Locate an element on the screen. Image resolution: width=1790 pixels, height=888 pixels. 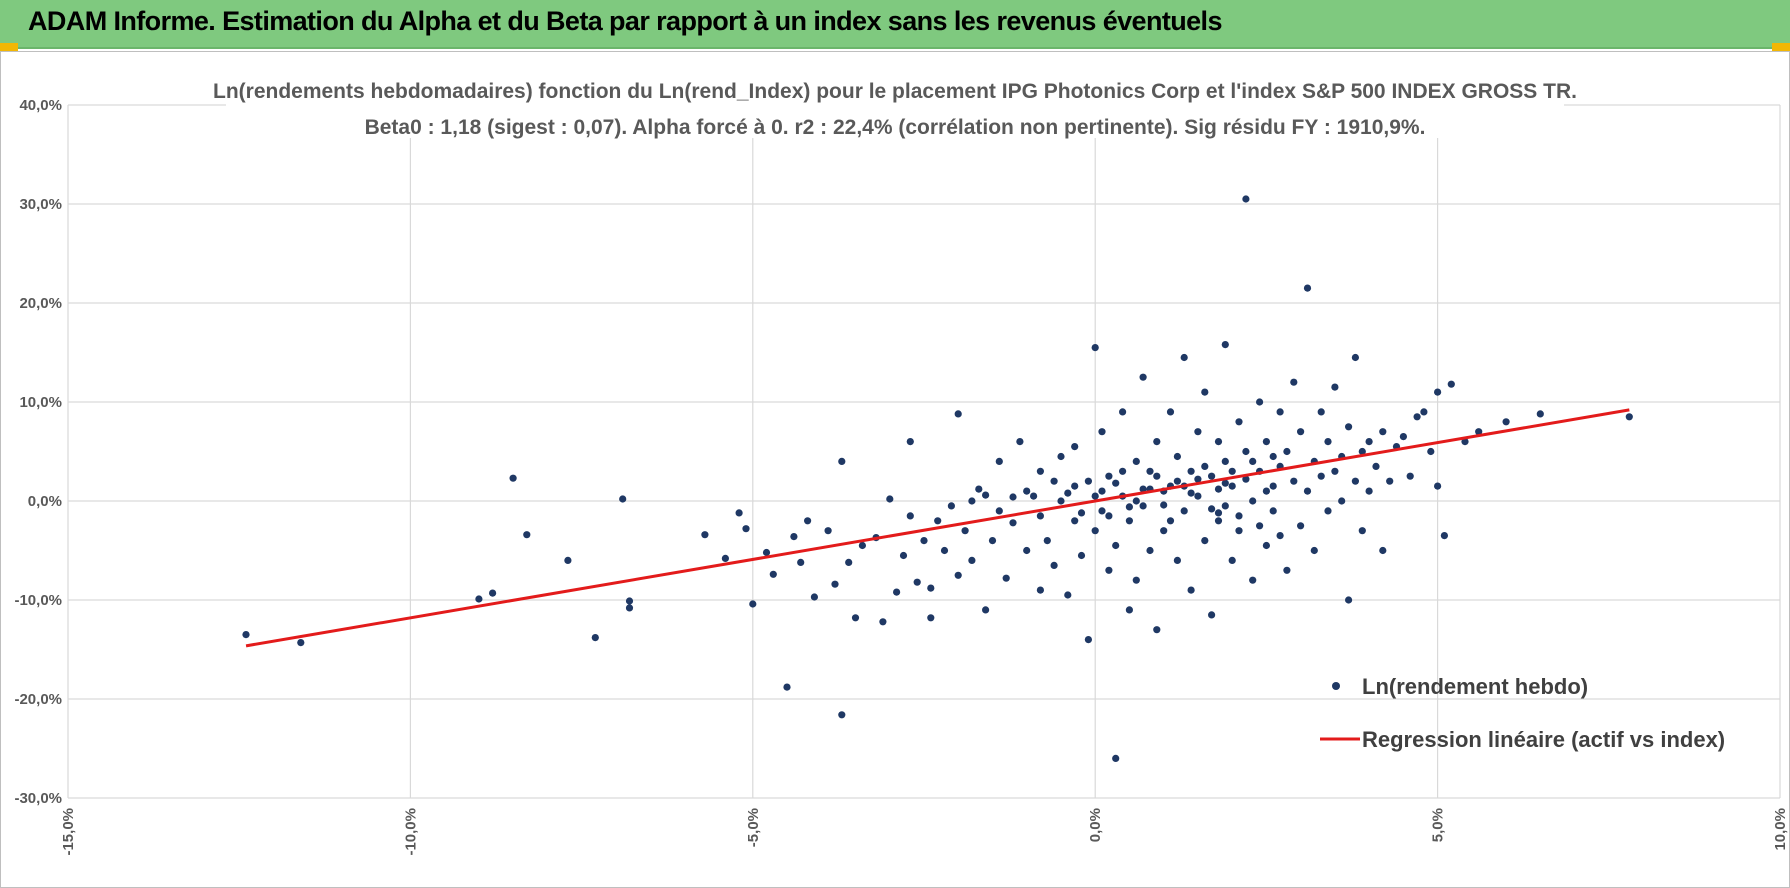
x-tick-label: -10,0% is located at coordinates (410, 832).